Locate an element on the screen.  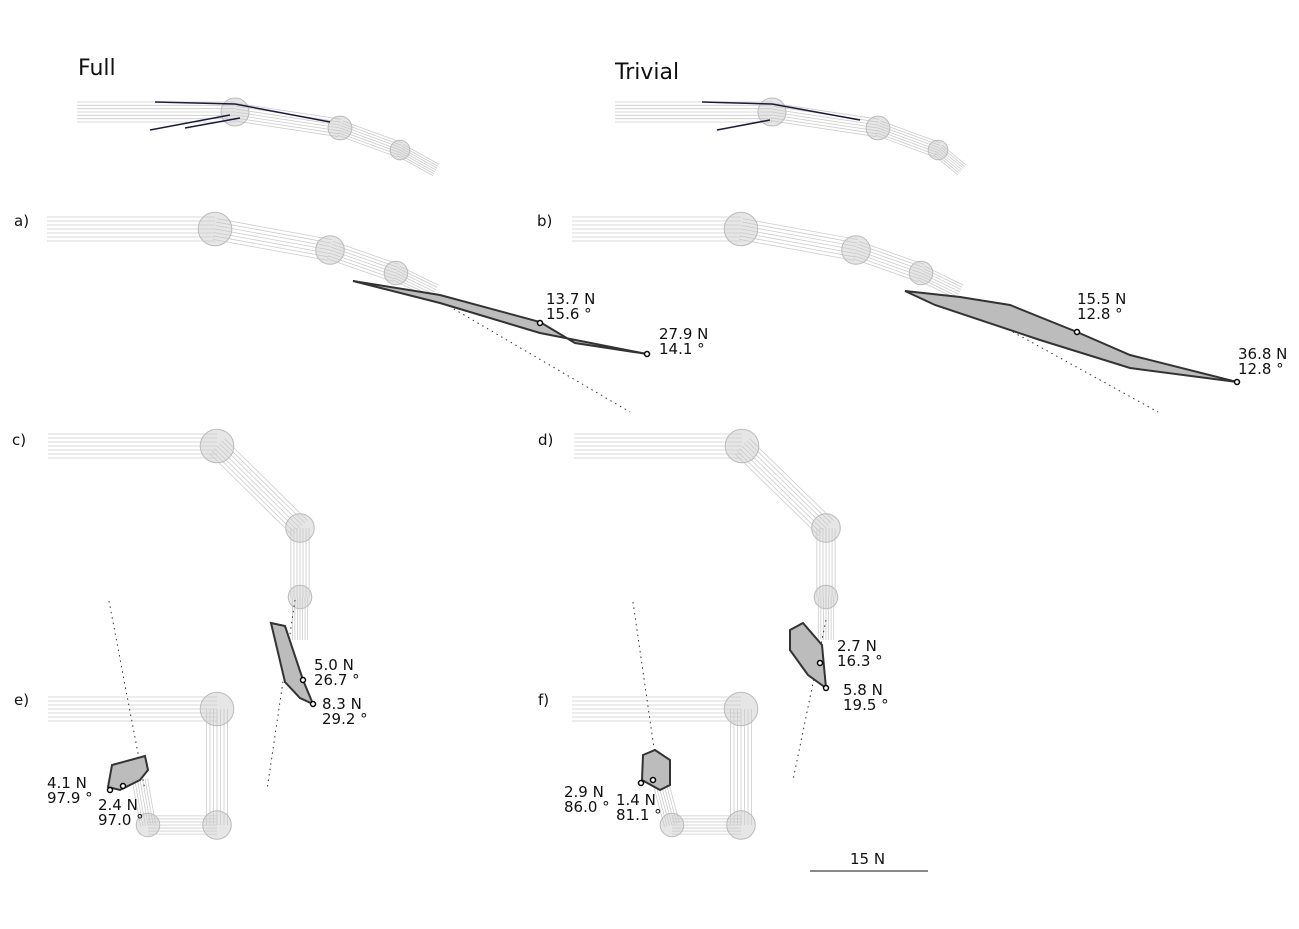
panel-label: c) is located at coordinates (19, 440).